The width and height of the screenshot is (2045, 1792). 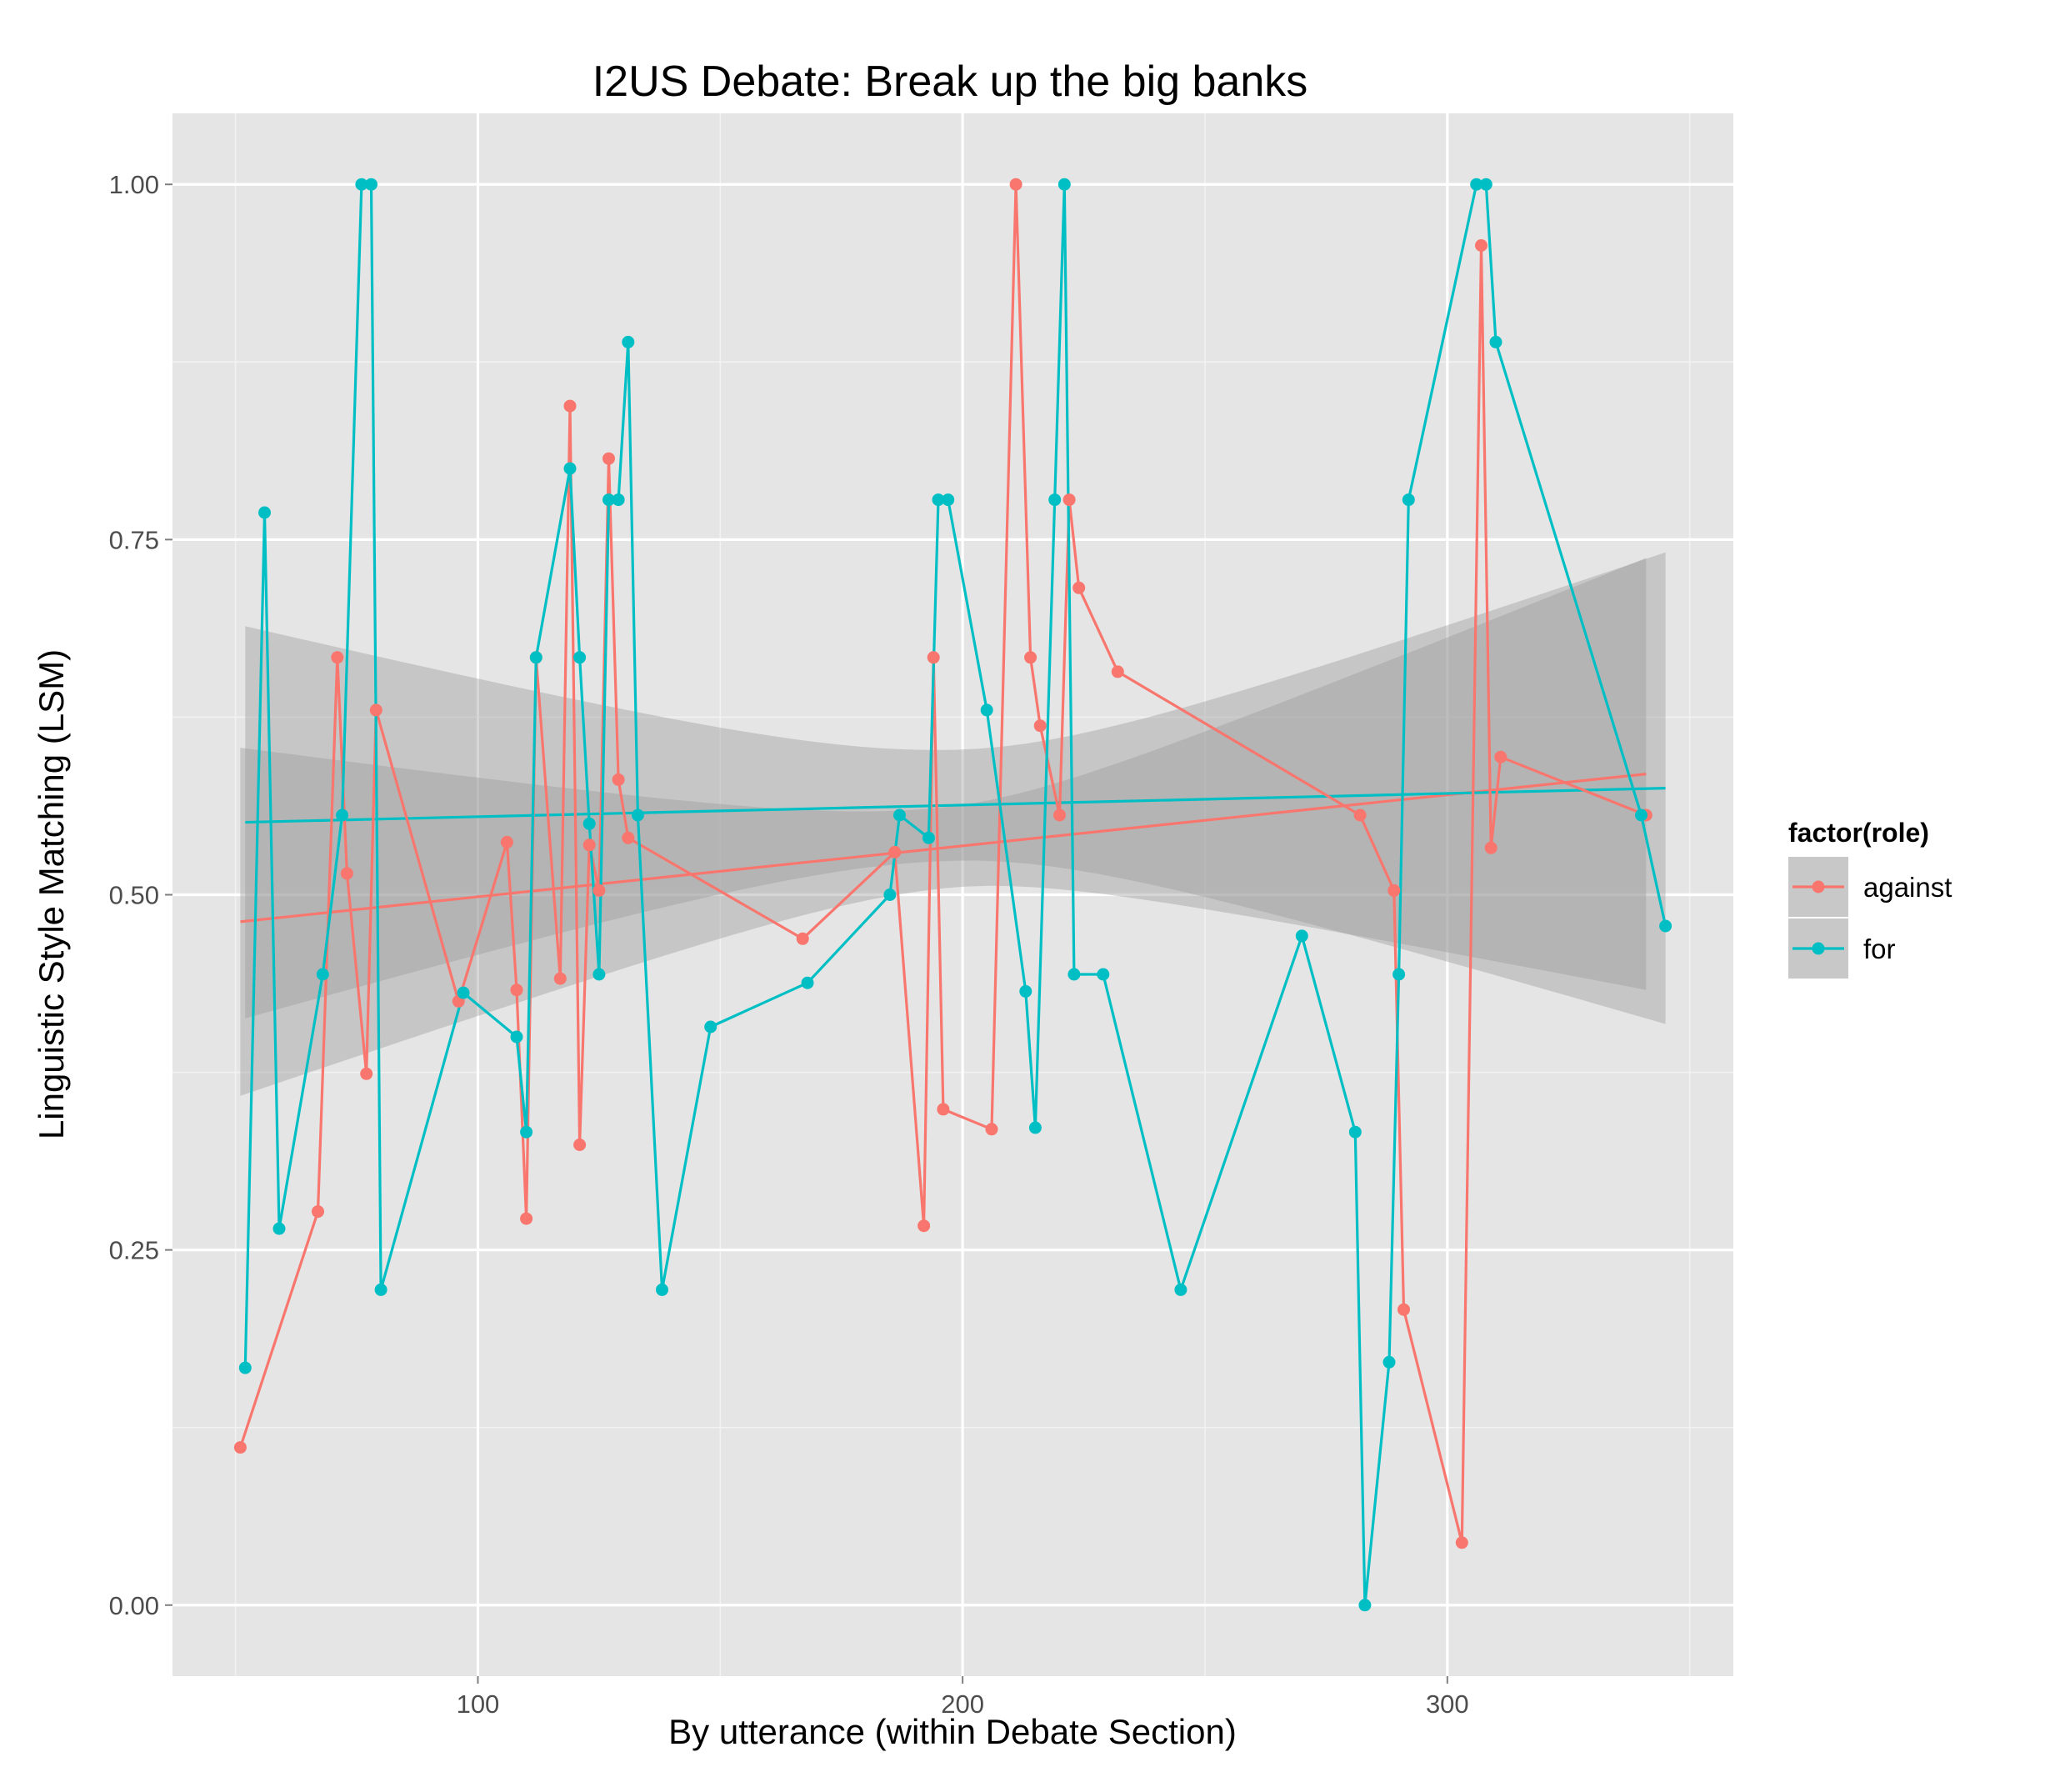 I want to click on regression-line-for, so click(x=955, y=806).